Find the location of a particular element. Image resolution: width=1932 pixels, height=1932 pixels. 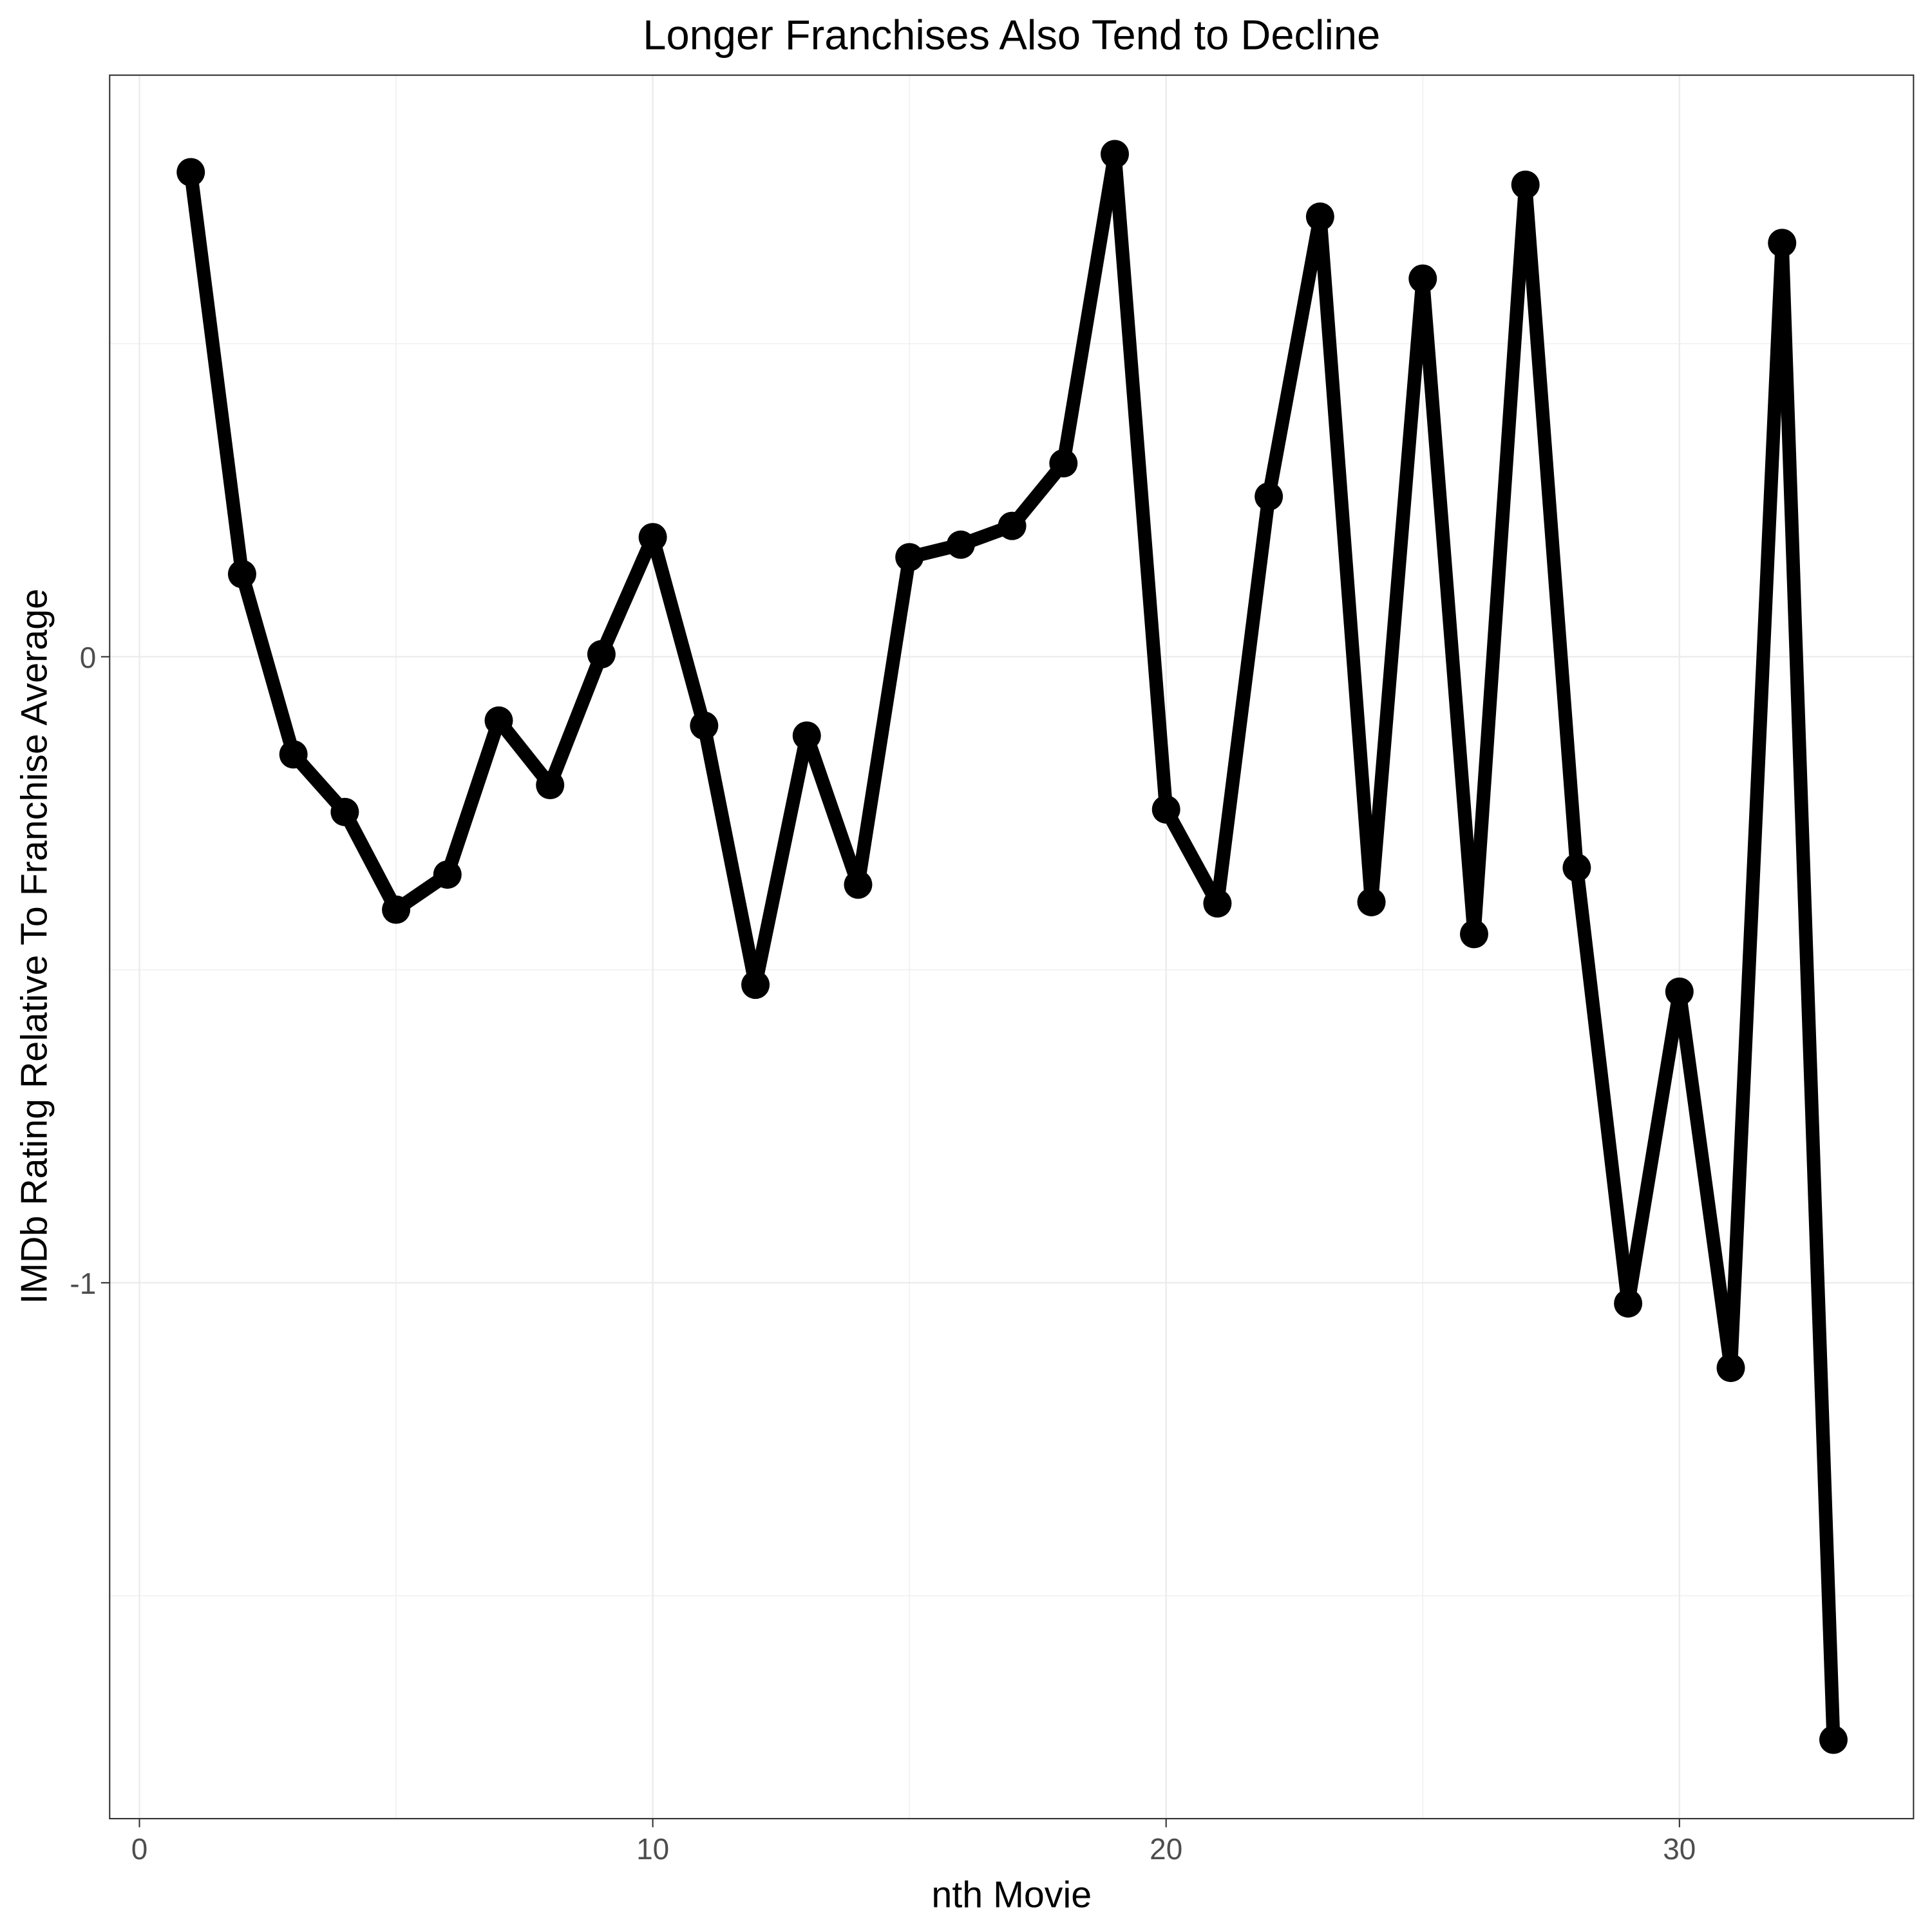

x-tick-label: 30 is located at coordinates (1679, 1849).